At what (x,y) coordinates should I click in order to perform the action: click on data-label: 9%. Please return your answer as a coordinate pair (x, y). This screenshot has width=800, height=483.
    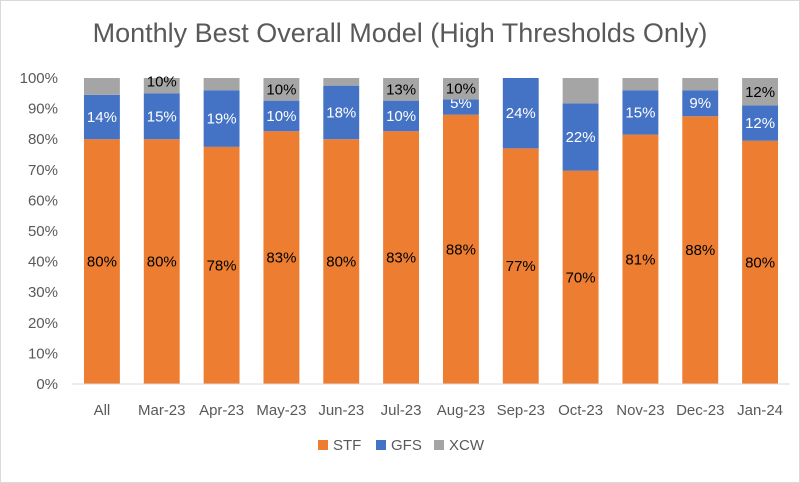
    Looking at the image, I should click on (700, 103).